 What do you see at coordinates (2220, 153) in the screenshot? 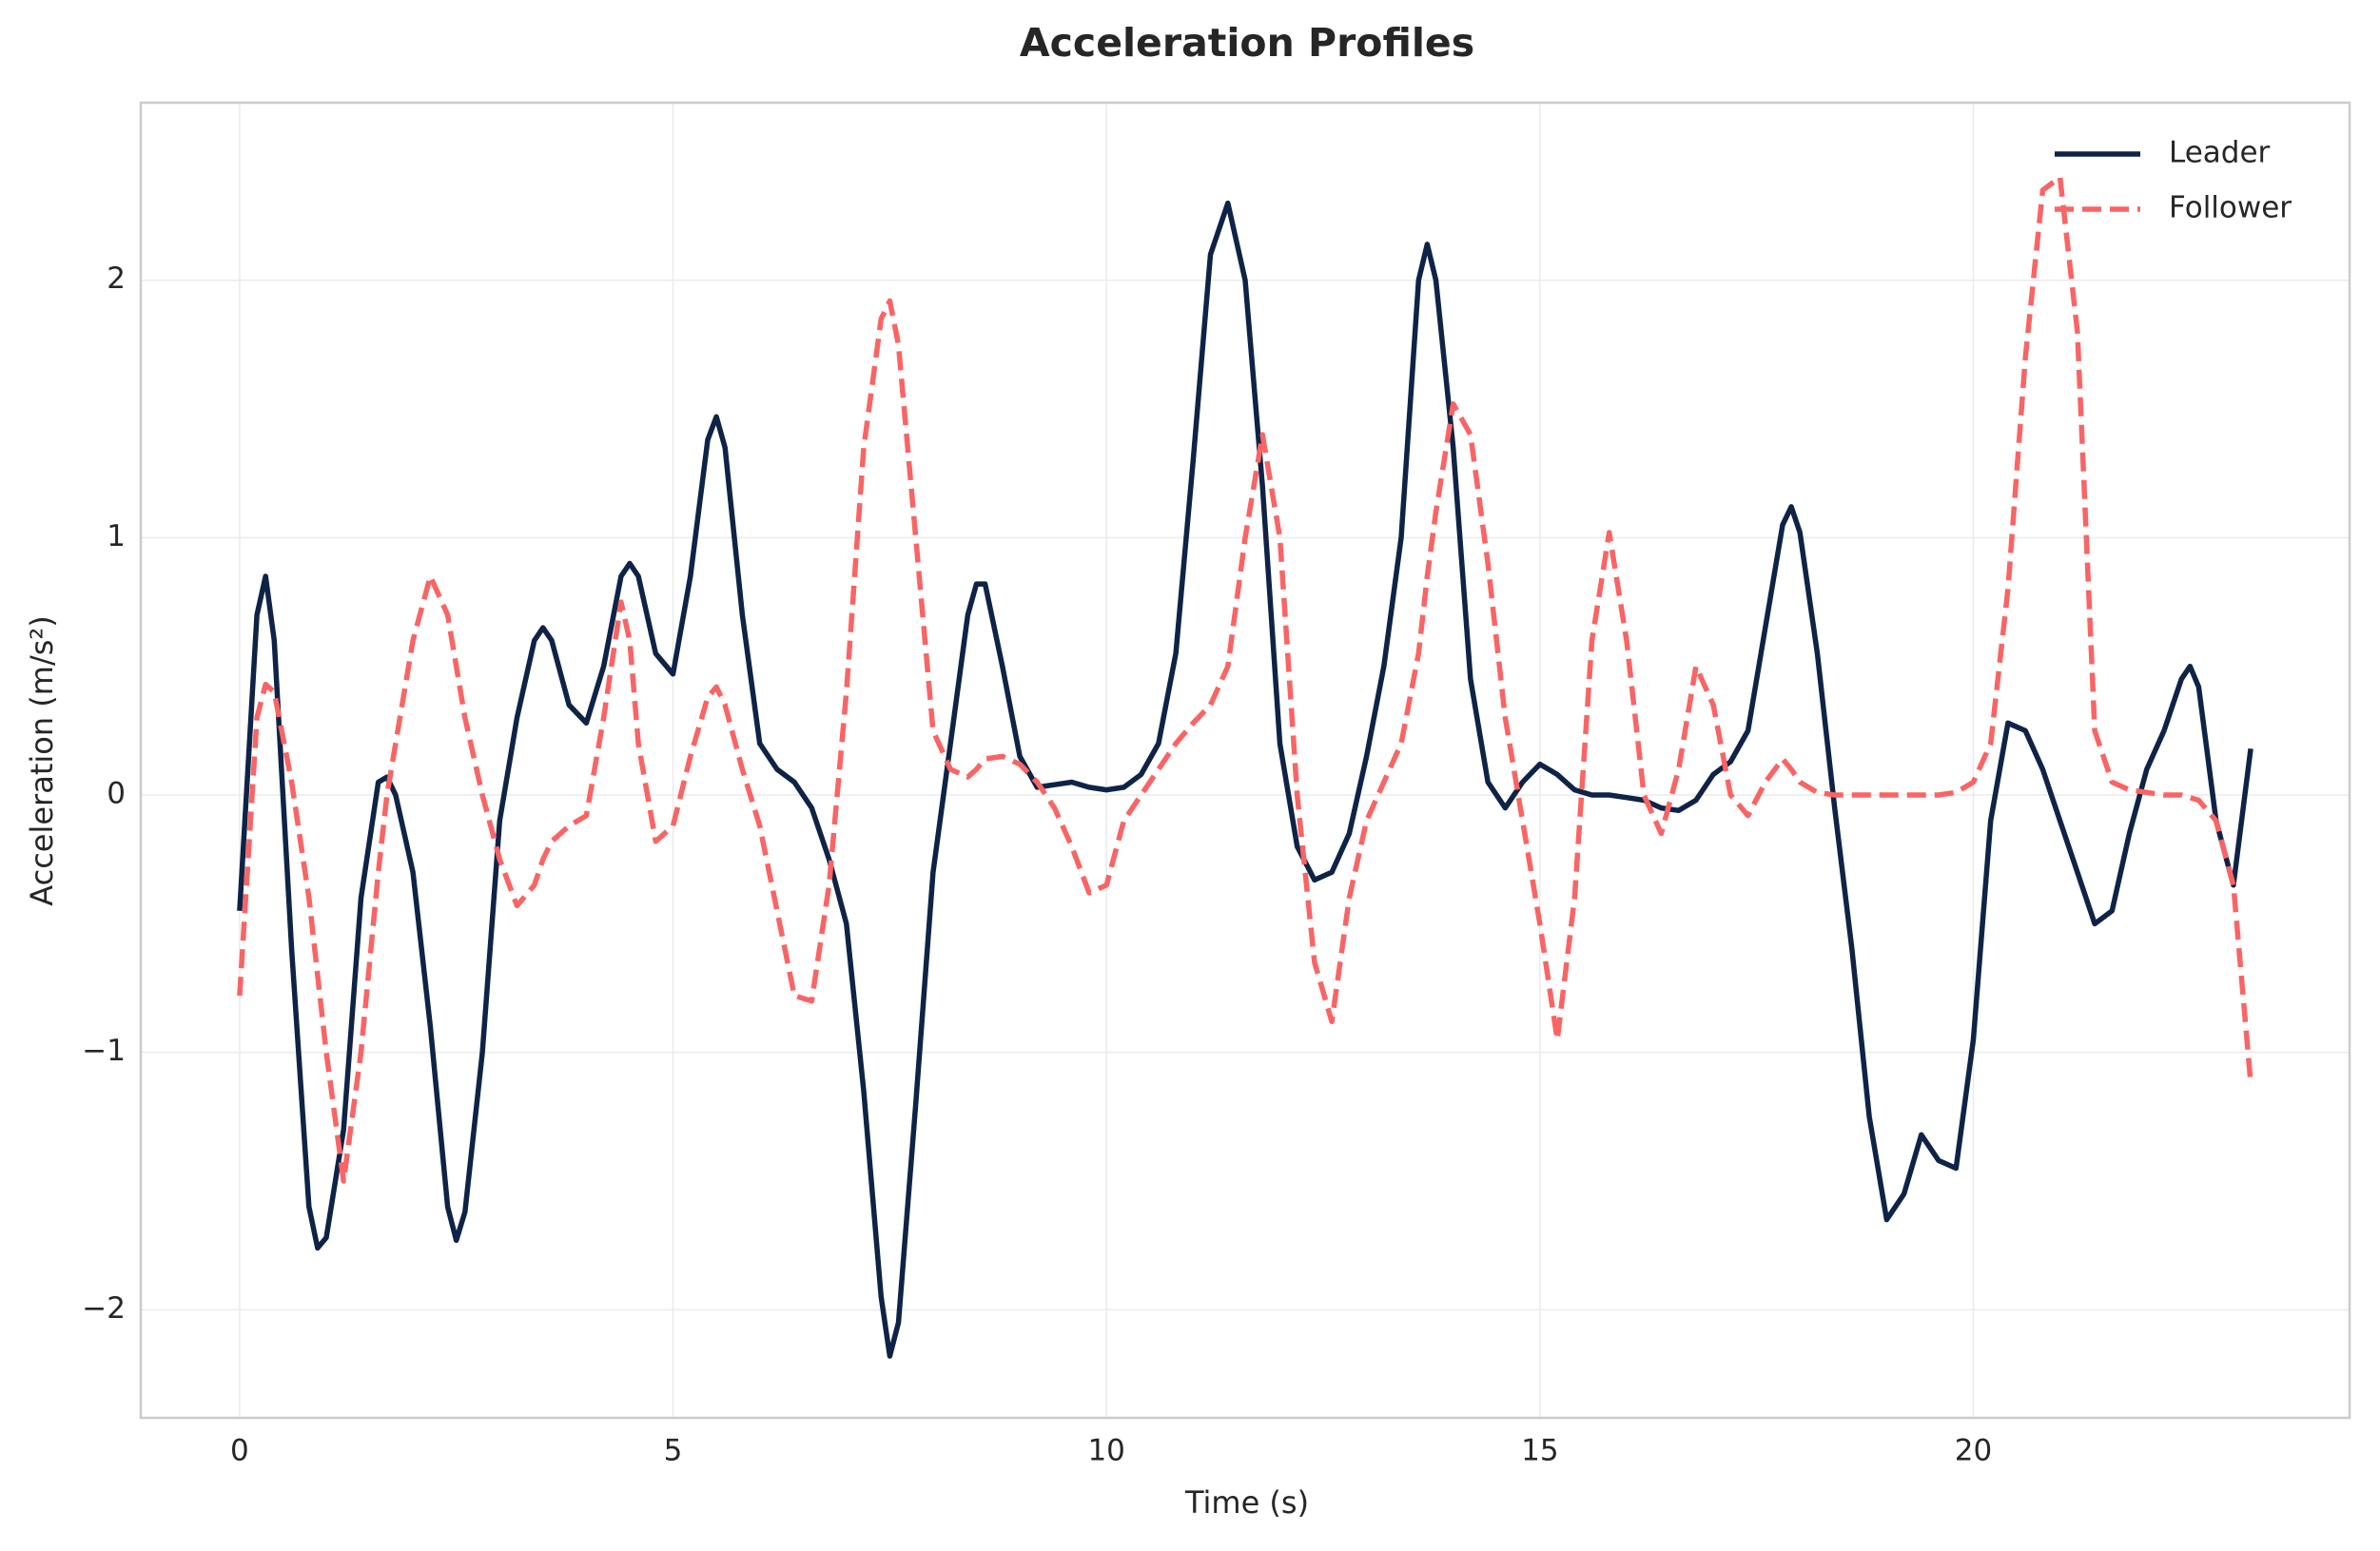
I see `legend-label: Leader` at bounding box center [2220, 153].